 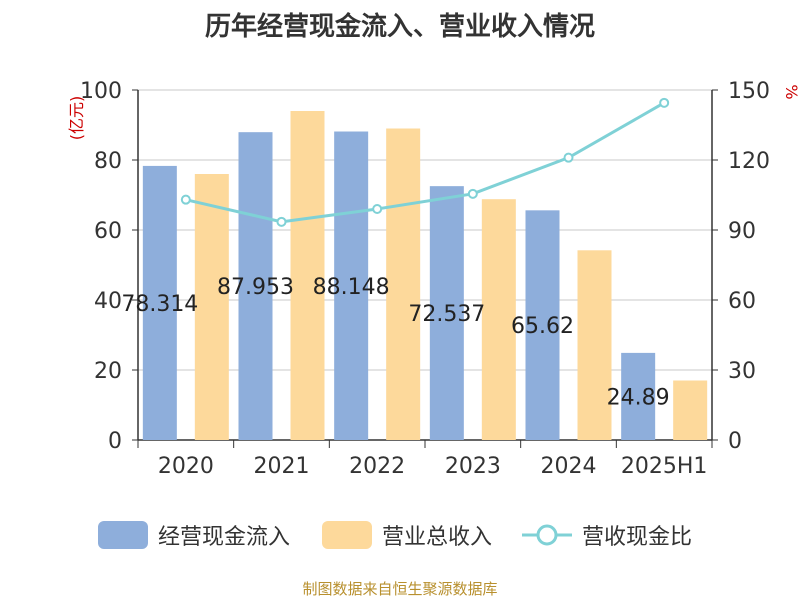 I want to click on x-tick-label: 2022, so click(x=377, y=466).